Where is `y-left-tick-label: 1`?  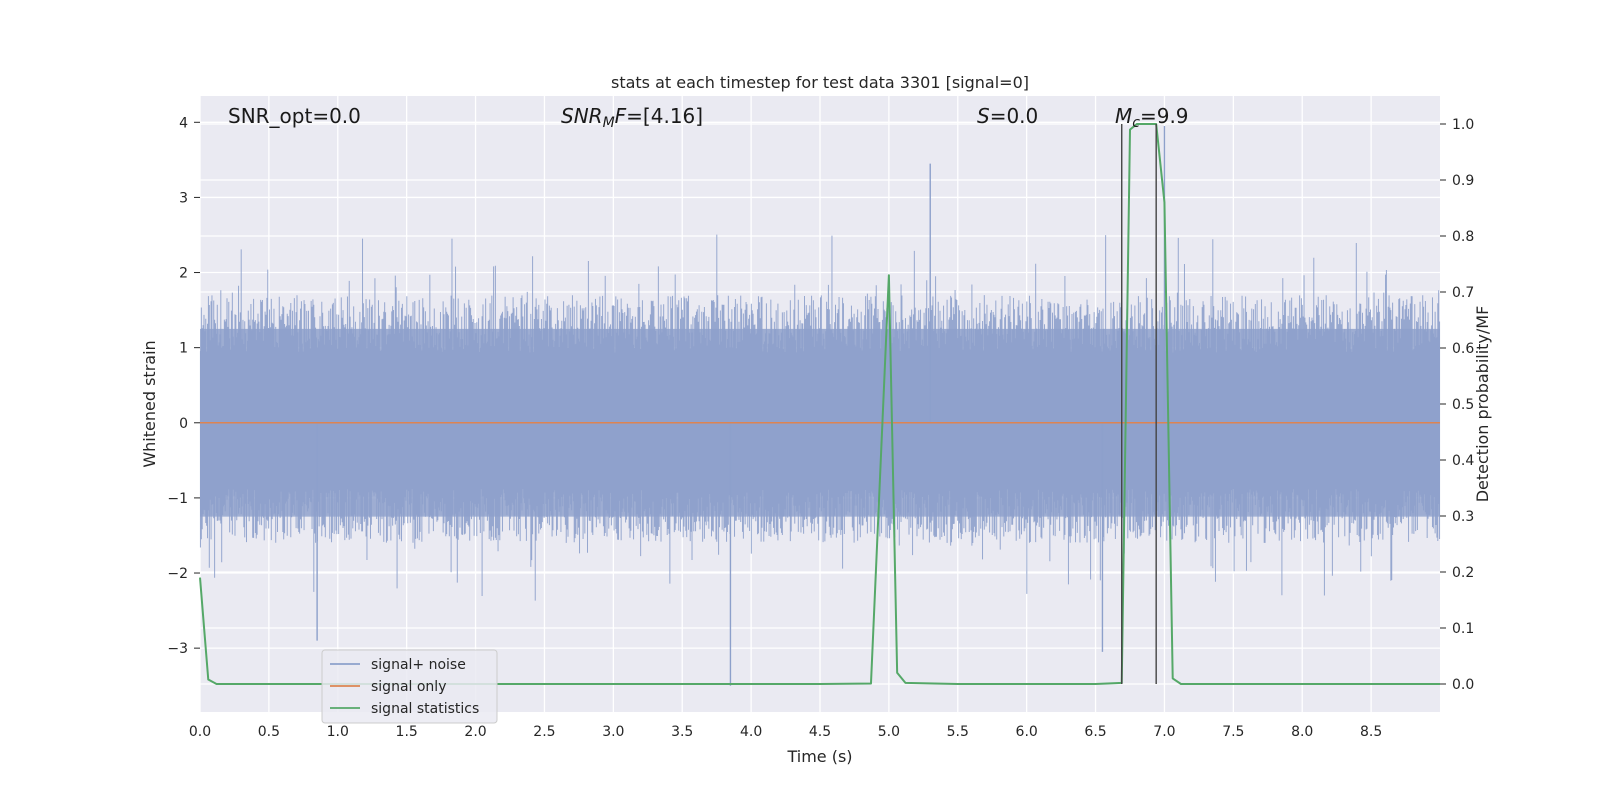 y-left-tick-label: 1 is located at coordinates (183, 349).